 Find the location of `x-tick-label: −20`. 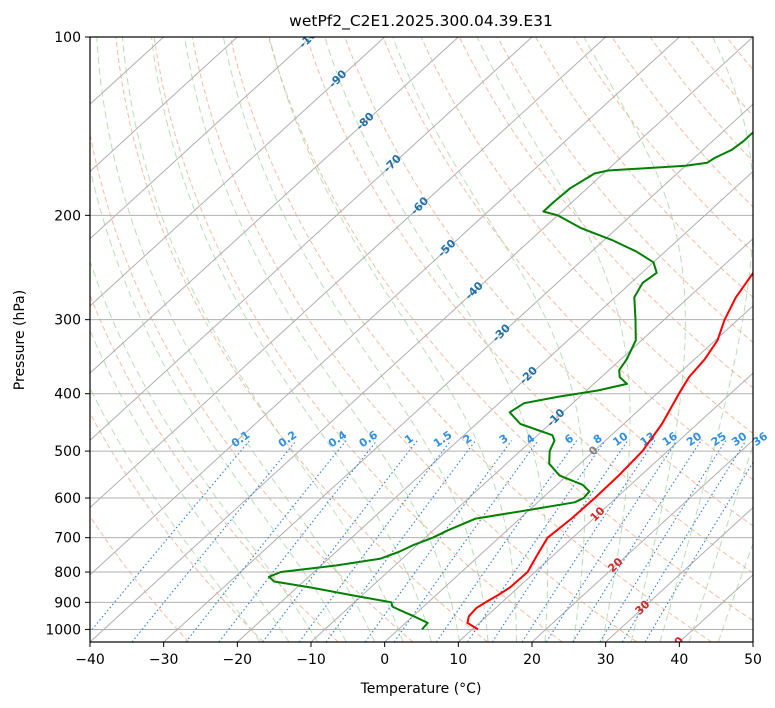

x-tick-label: −20 is located at coordinates (238, 660).